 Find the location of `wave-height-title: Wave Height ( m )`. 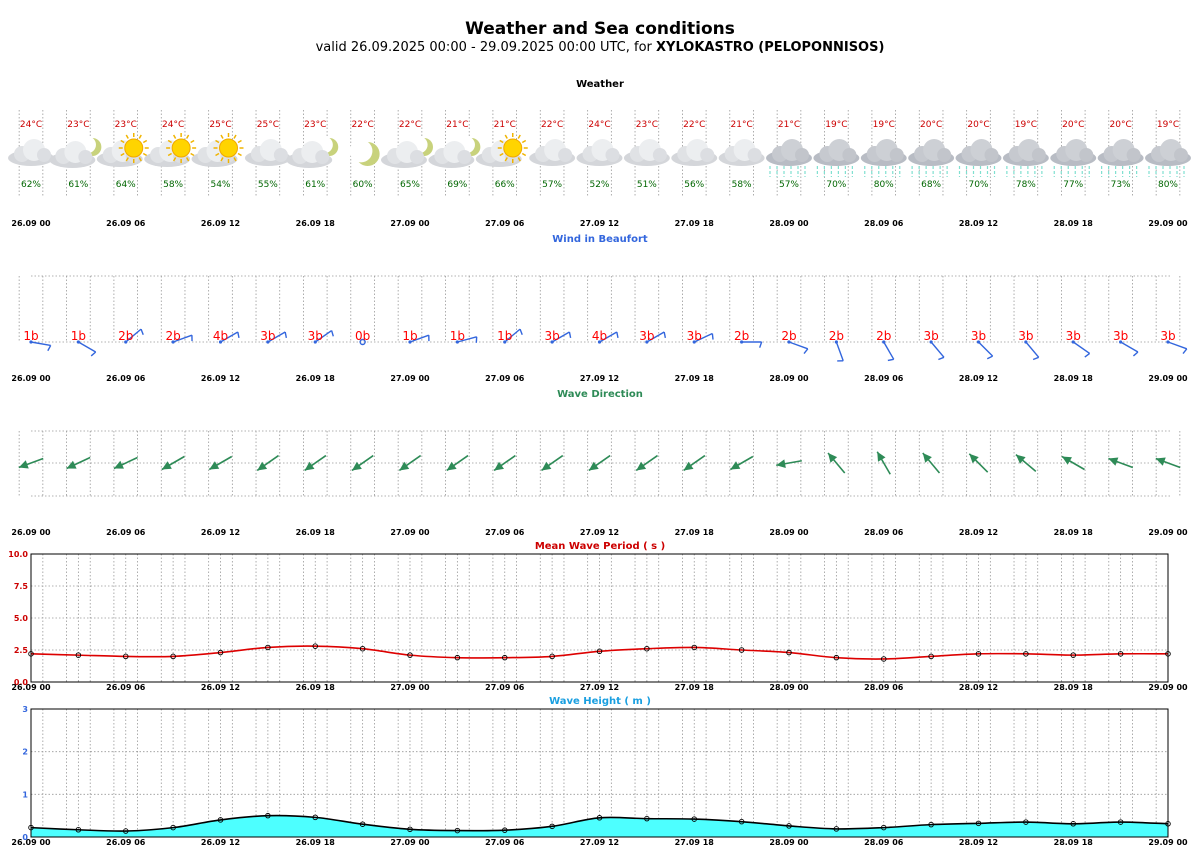

wave-height-title: Wave Height ( m ) is located at coordinates (600, 701).